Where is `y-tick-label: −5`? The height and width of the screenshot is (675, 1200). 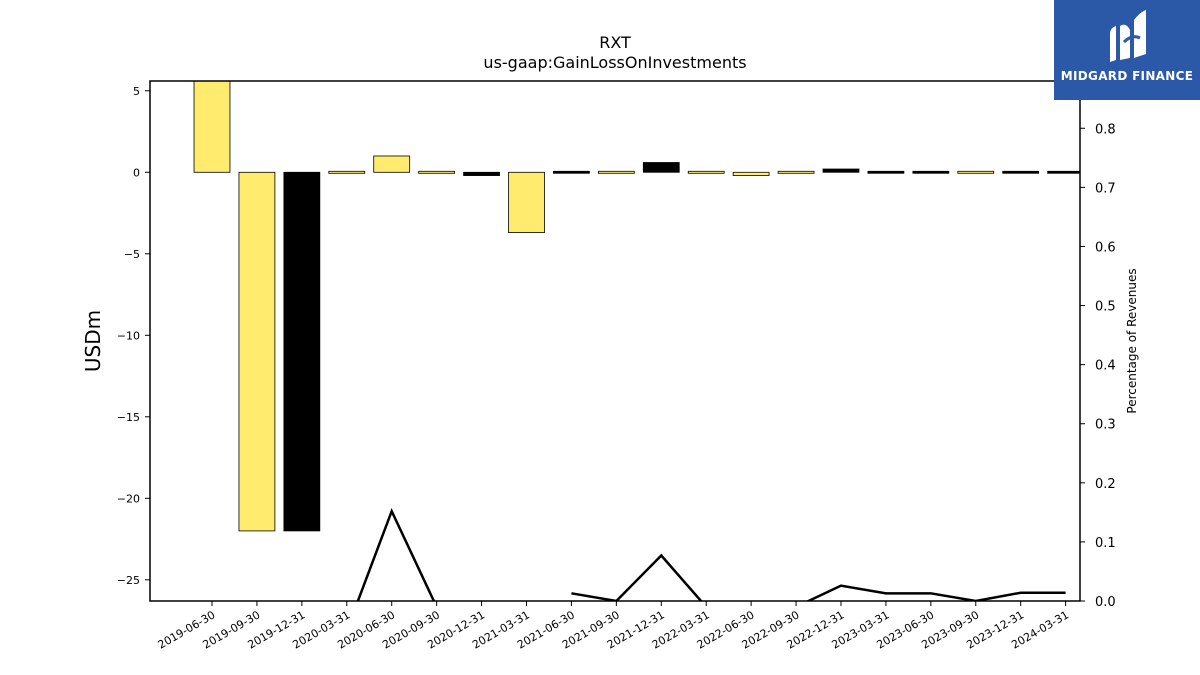
y-tick-label: −5 is located at coordinates (132, 254).